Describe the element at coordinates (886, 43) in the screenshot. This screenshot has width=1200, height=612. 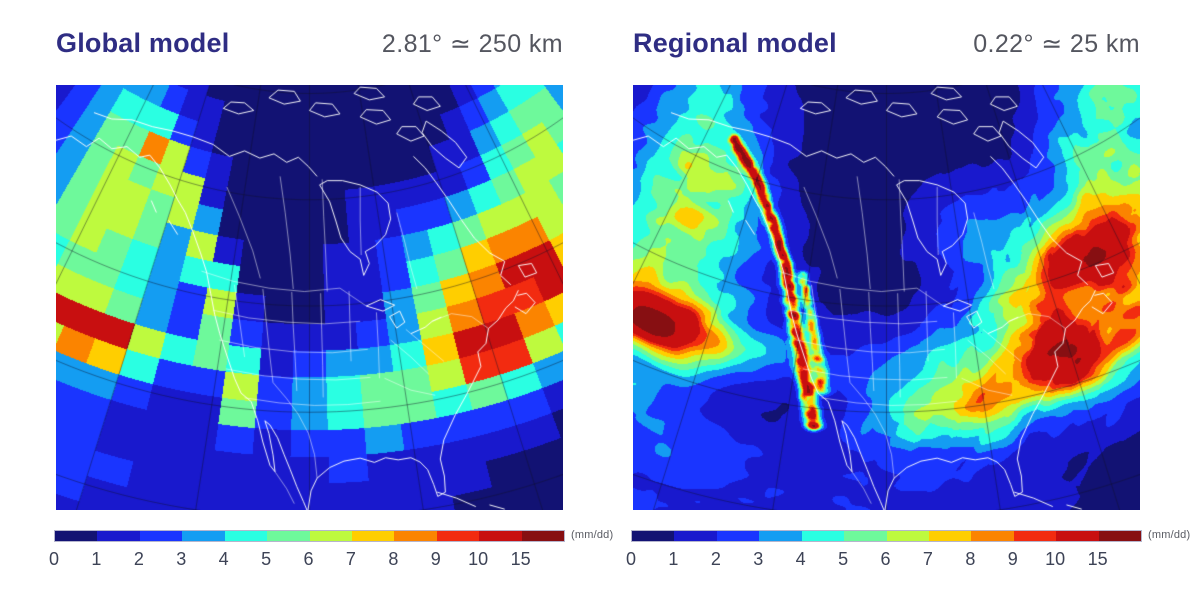
I see `panel-header: Regional model 0.22° ≃ 25 km` at that location.